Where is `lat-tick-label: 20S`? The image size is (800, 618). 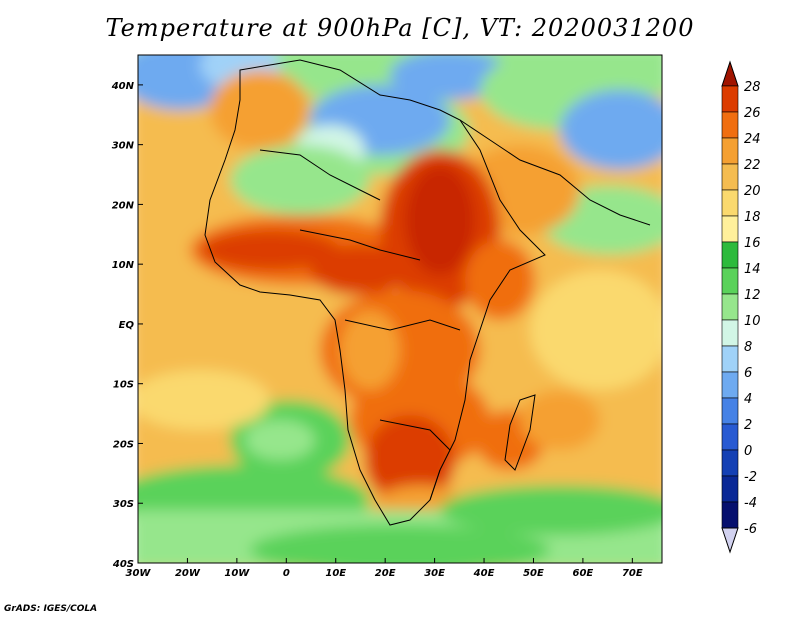 lat-tick-label: 20S is located at coordinates (123, 444).